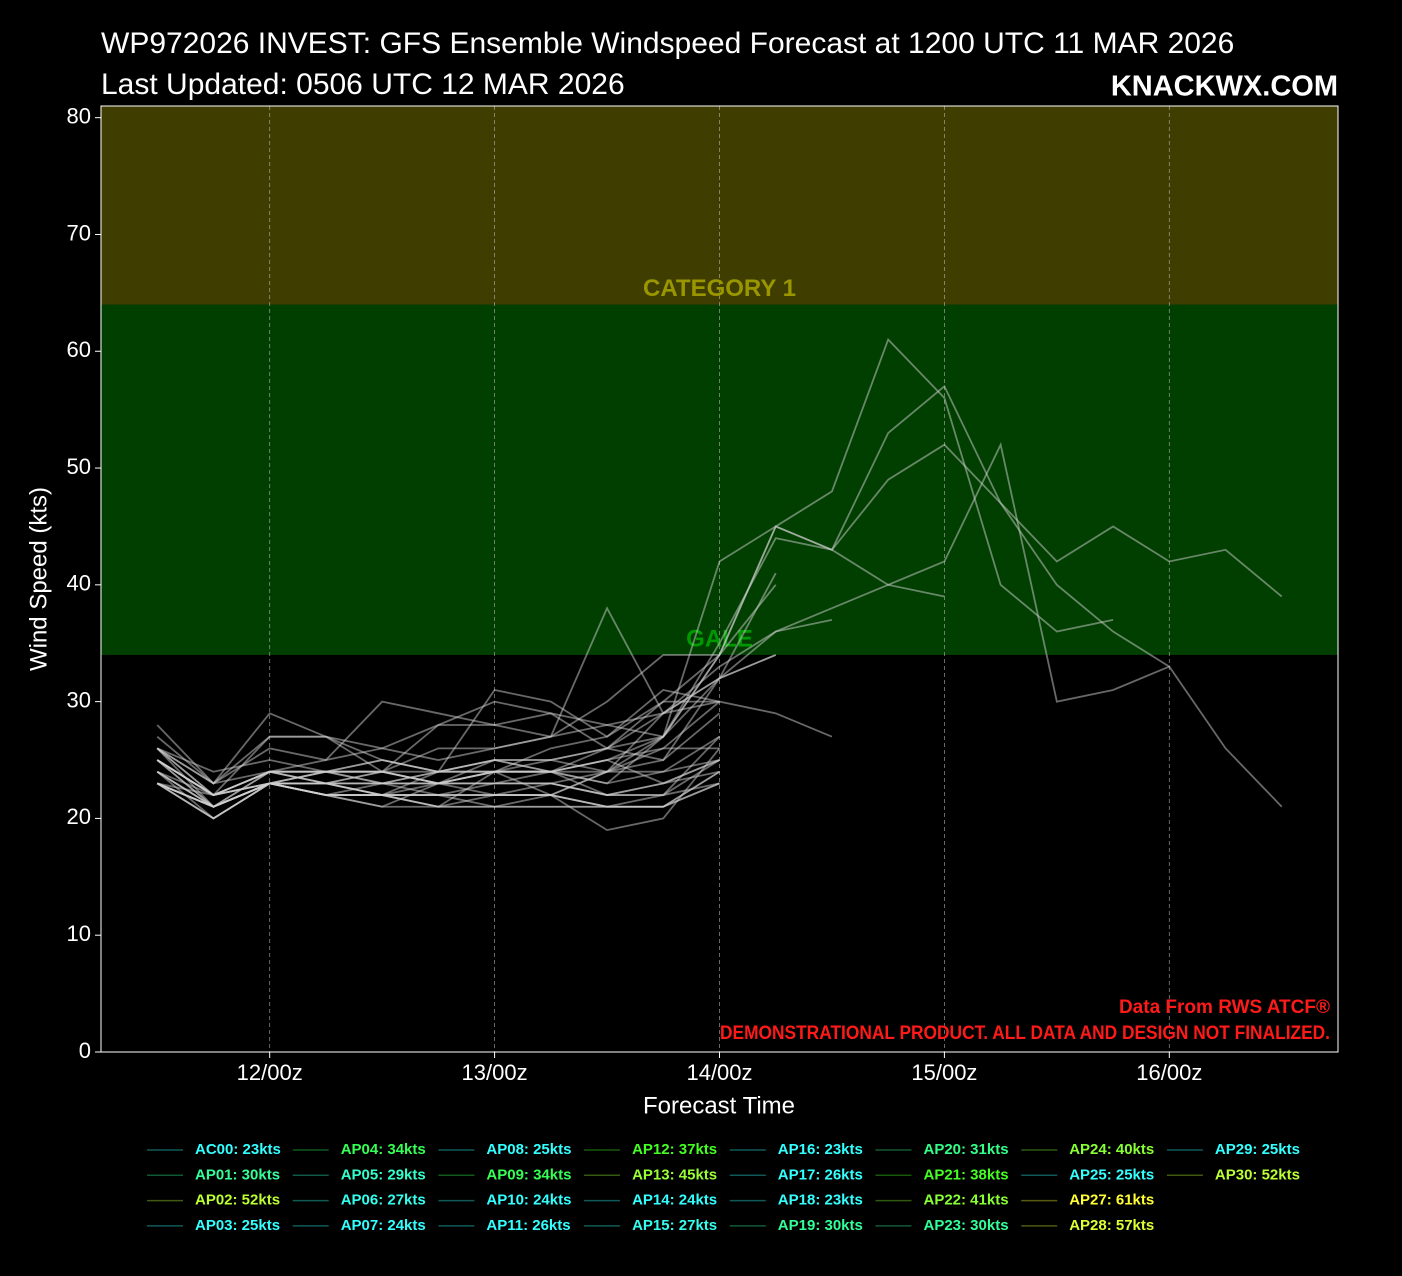 The width and height of the screenshot is (1402, 1276). I want to click on legend-label: AP30: 52kts, so click(1257, 1174).